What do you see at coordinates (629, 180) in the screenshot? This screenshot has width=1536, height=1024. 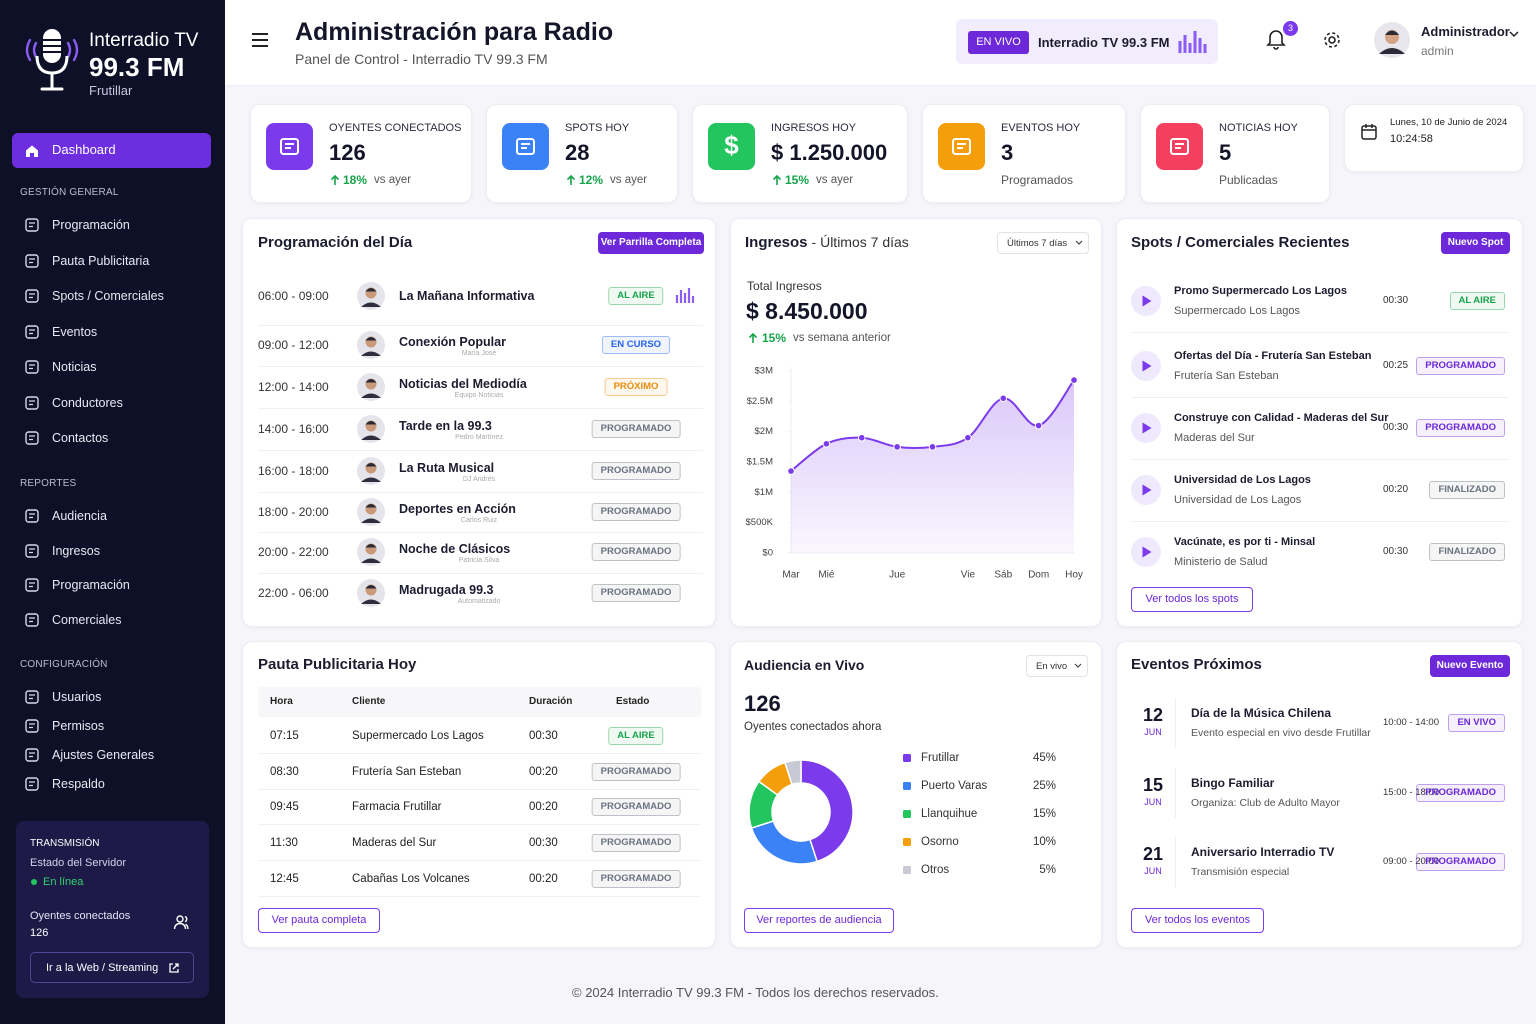 I see `stat-change-label: vs ayer` at bounding box center [629, 180].